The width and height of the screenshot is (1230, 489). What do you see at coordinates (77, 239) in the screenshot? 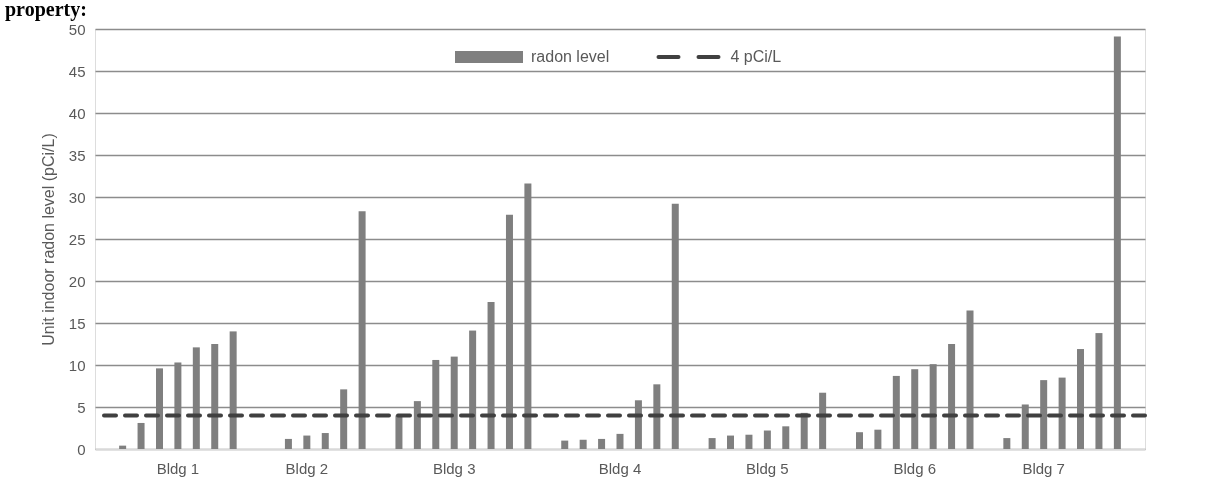
I see `y-tick-label: 25` at bounding box center [77, 239].